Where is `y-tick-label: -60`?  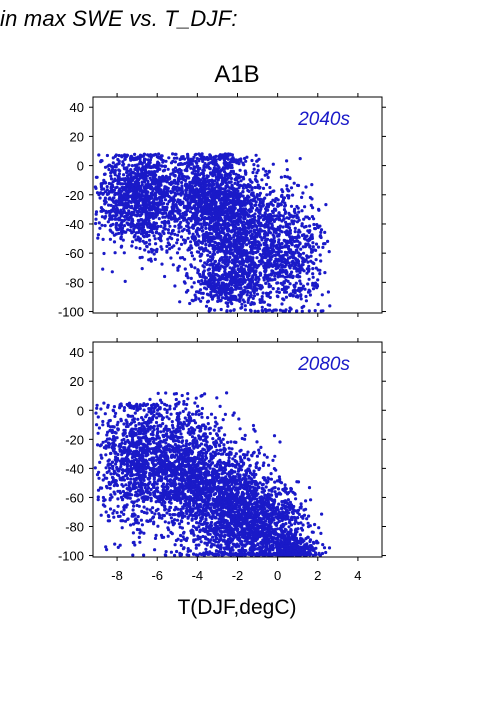
y-tick-label: -60 is located at coordinates (74, 253).